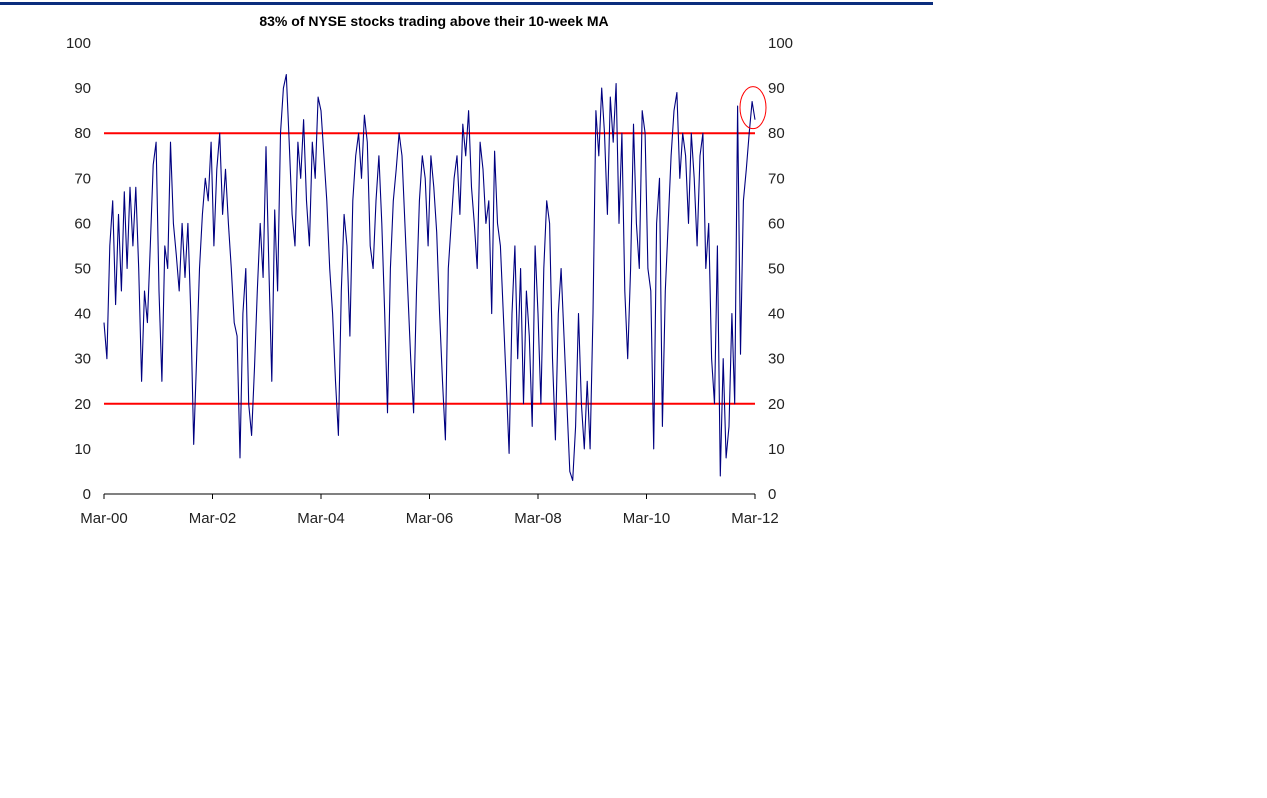  Describe the element at coordinates (776, 359) in the screenshot. I see `y-tick-label-right: 30` at that location.